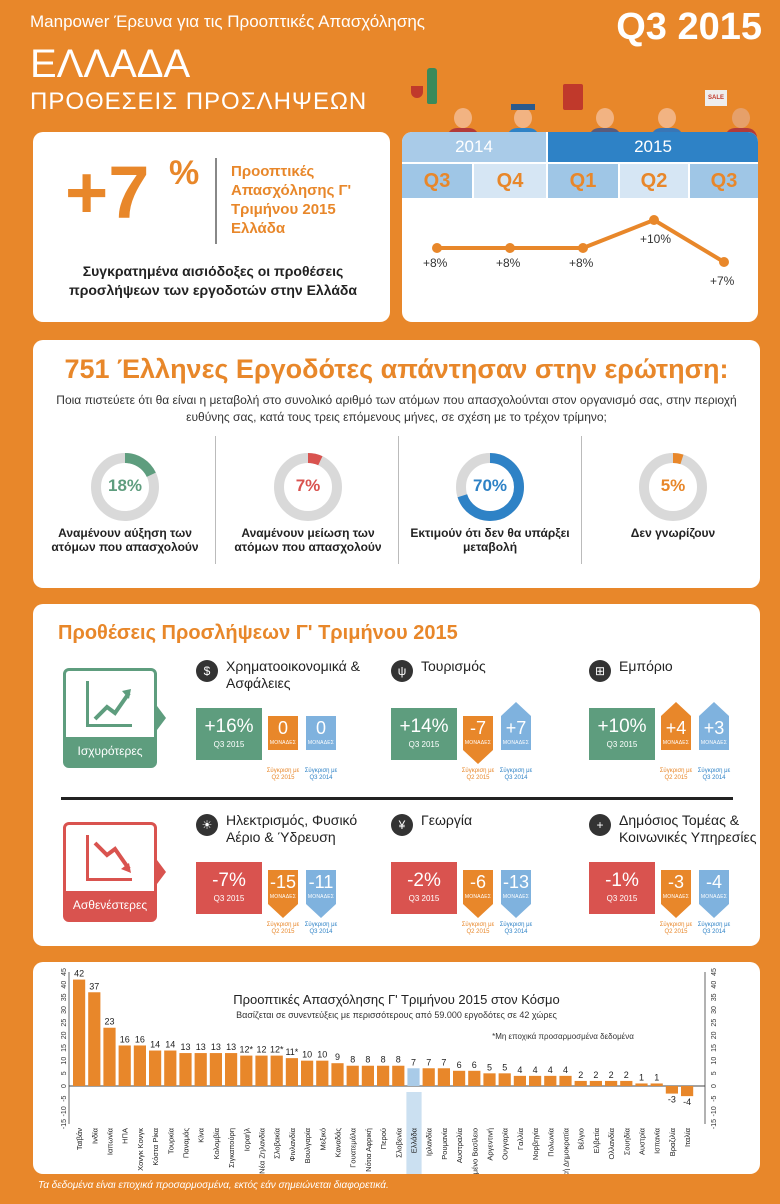 The height and width of the screenshot is (1204, 780). What do you see at coordinates (510, 181) in the screenshot?
I see `quarter-cell: Q4` at bounding box center [510, 181].